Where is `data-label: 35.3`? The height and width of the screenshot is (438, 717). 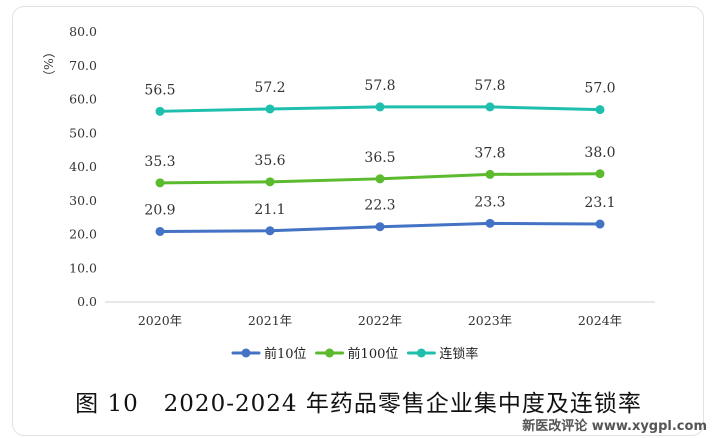 data-label: 35.3 is located at coordinates (159, 162).